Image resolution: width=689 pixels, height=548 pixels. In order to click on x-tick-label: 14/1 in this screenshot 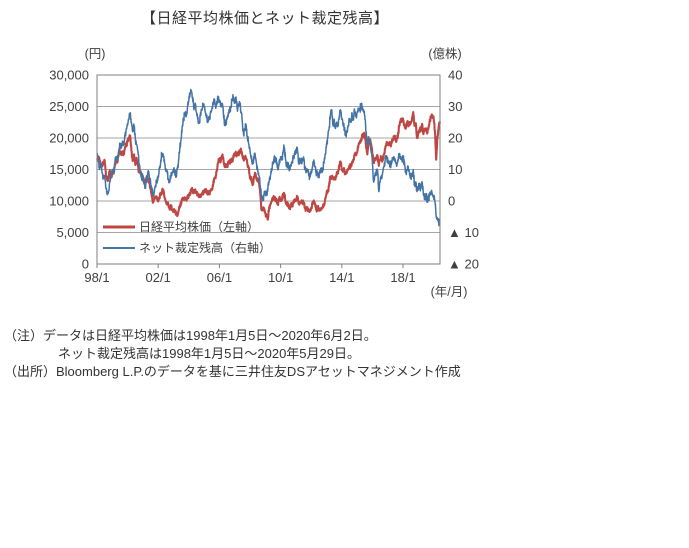, I will do `click(341, 277)`.